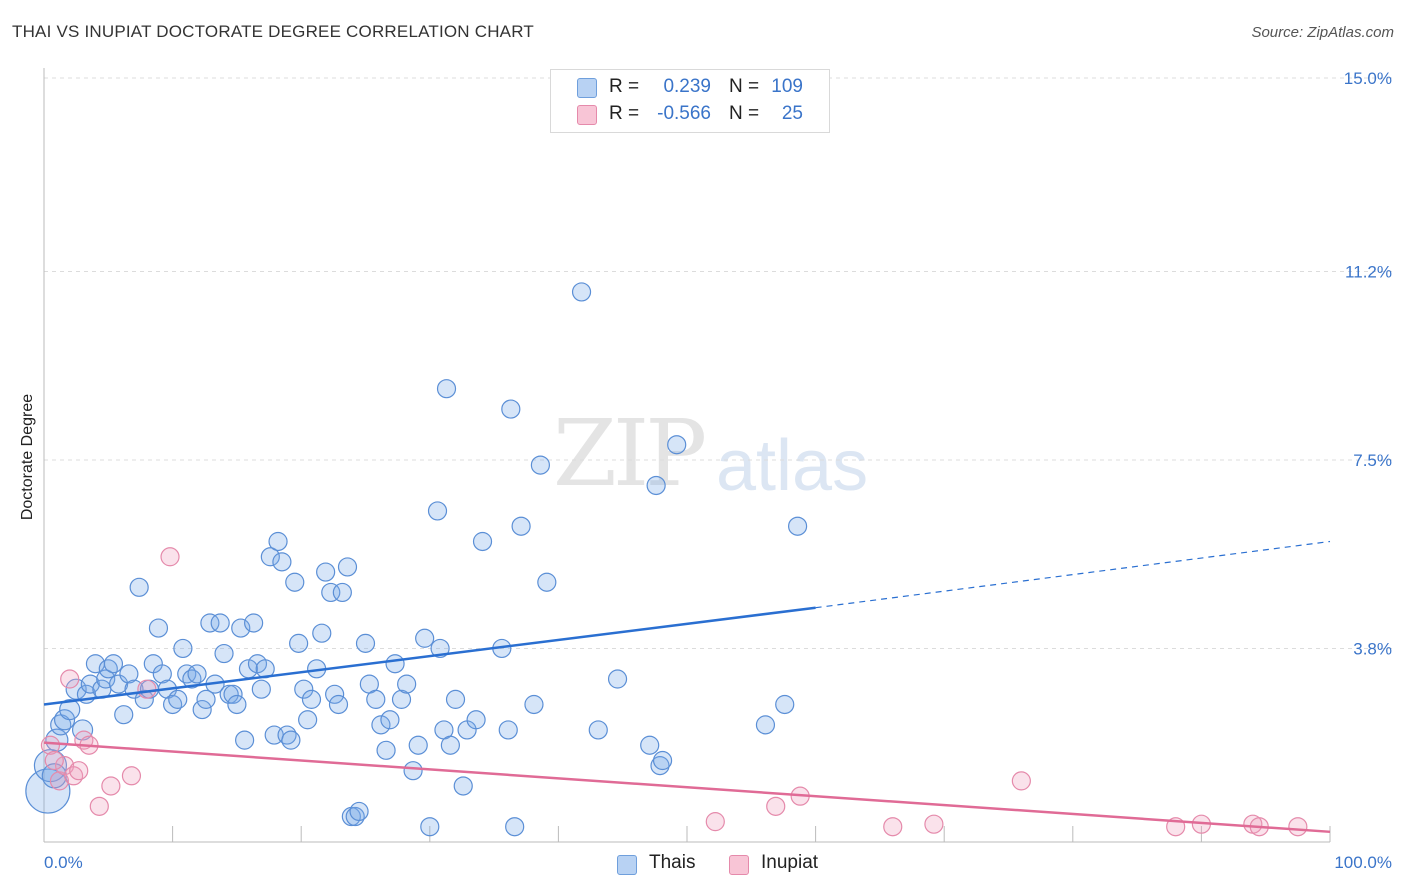 The width and height of the screenshot is (1406, 892). Describe the element at coordinates (630, 453) in the screenshot. I see `watermark-zip: ZIP` at that location.